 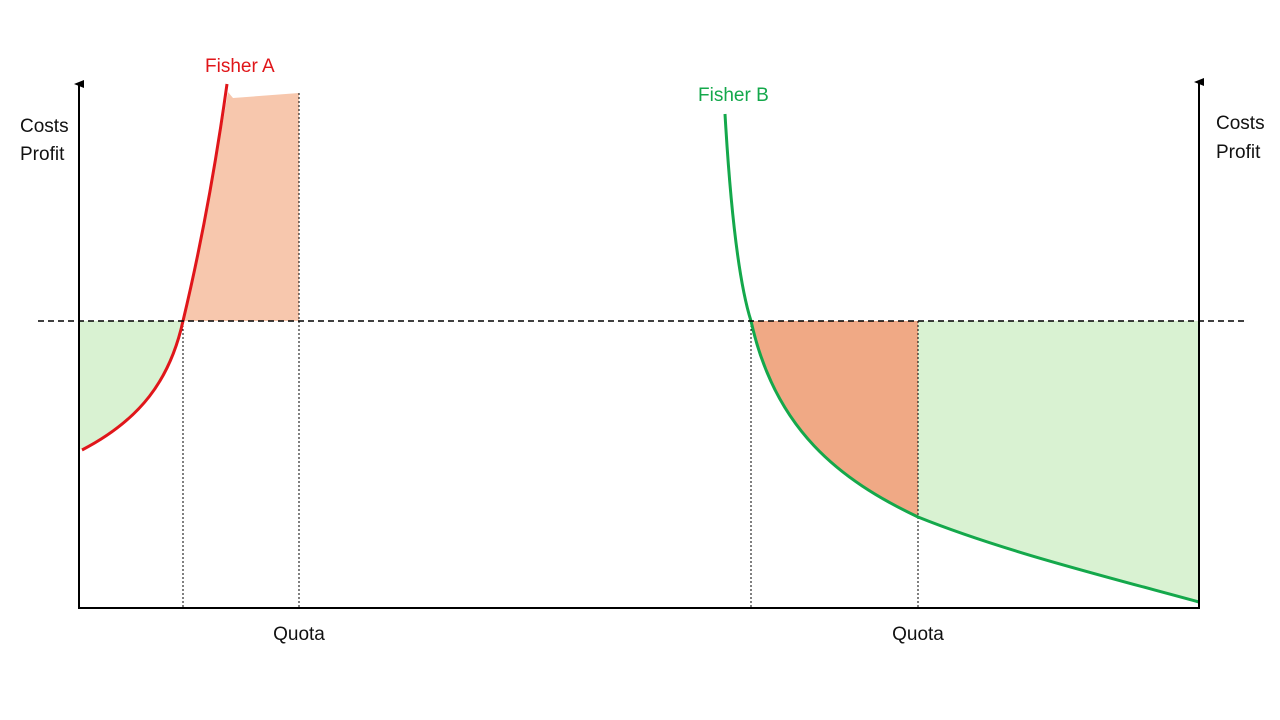 I want to click on fisher-b-loss-area, so click(x=834, y=419).